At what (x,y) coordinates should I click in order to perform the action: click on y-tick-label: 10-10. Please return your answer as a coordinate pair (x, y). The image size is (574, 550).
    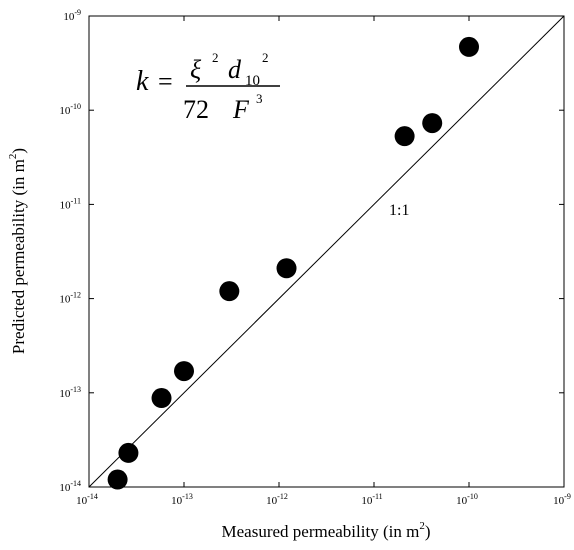
    Looking at the image, I should click on (70, 109).